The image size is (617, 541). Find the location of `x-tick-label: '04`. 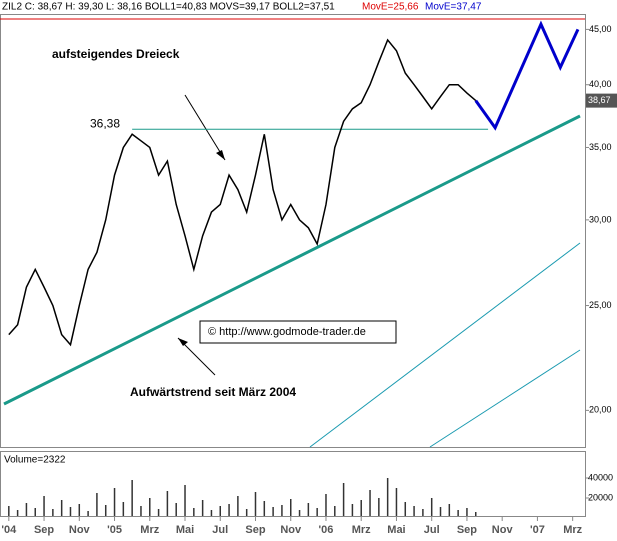

x-tick-label: '04 is located at coordinates (9, 530).